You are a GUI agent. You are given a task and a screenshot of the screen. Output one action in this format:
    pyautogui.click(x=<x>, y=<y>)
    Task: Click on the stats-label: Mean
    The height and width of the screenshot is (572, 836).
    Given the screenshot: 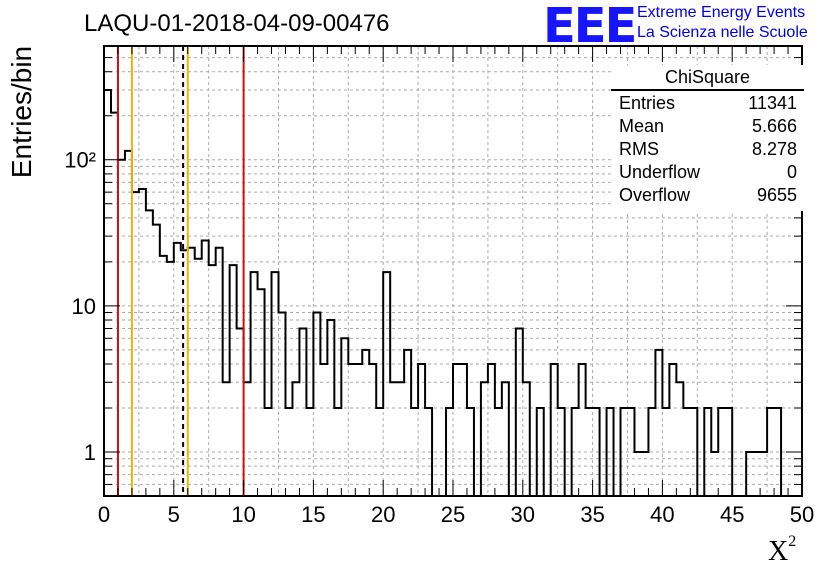 What is the action you would take?
    pyautogui.click(x=642, y=126)
    